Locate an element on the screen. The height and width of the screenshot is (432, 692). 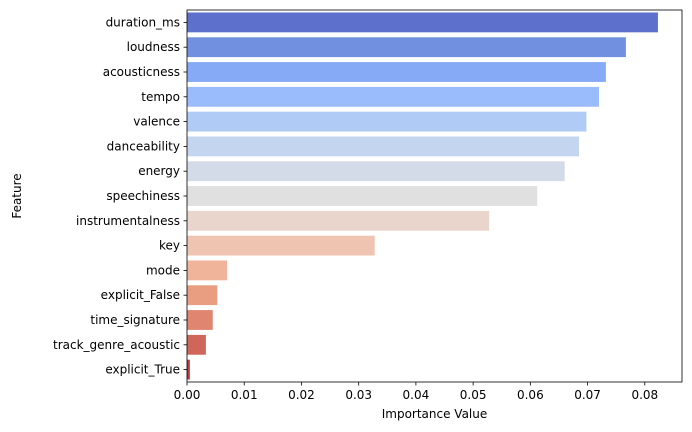
x-tick-label: 0.05 is located at coordinates (473, 395).